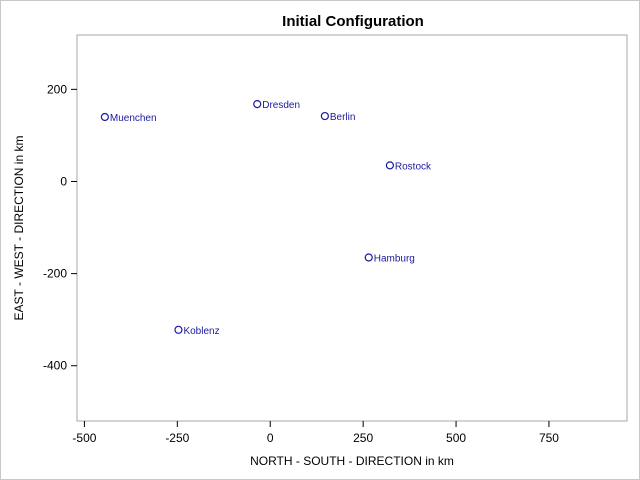 The height and width of the screenshot is (480, 640). What do you see at coordinates (413, 166) in the screenshot?
I see `data-point-label: Rostock` at bounding box center [413, 166].